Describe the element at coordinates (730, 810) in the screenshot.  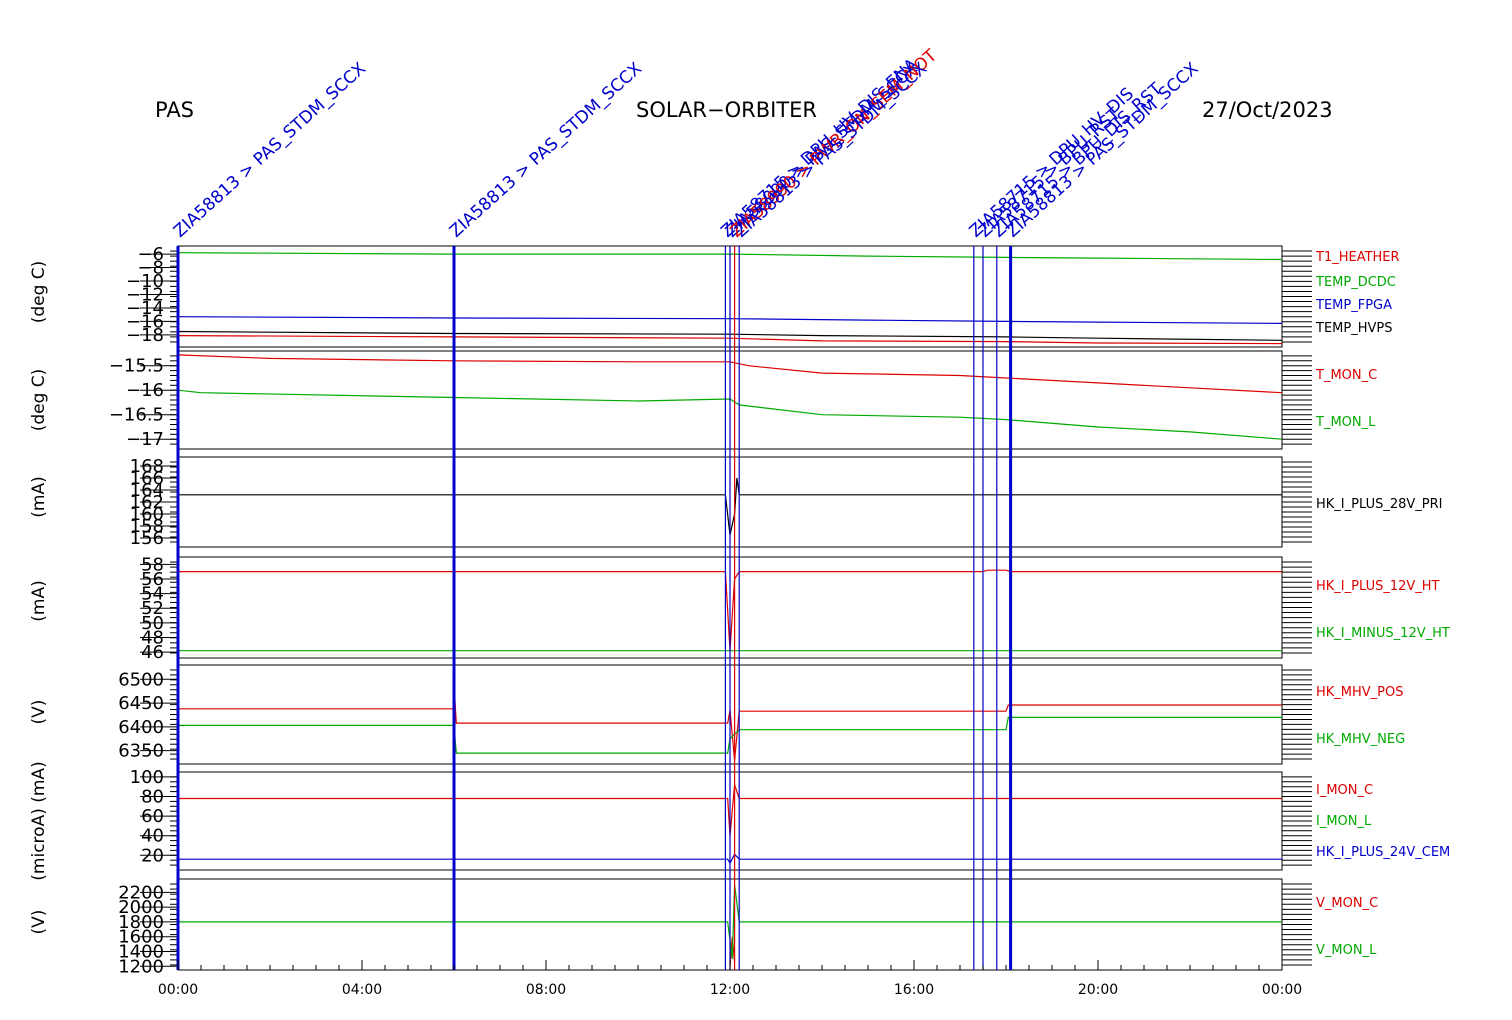
I see `series-line-i_mon_c` at that location.